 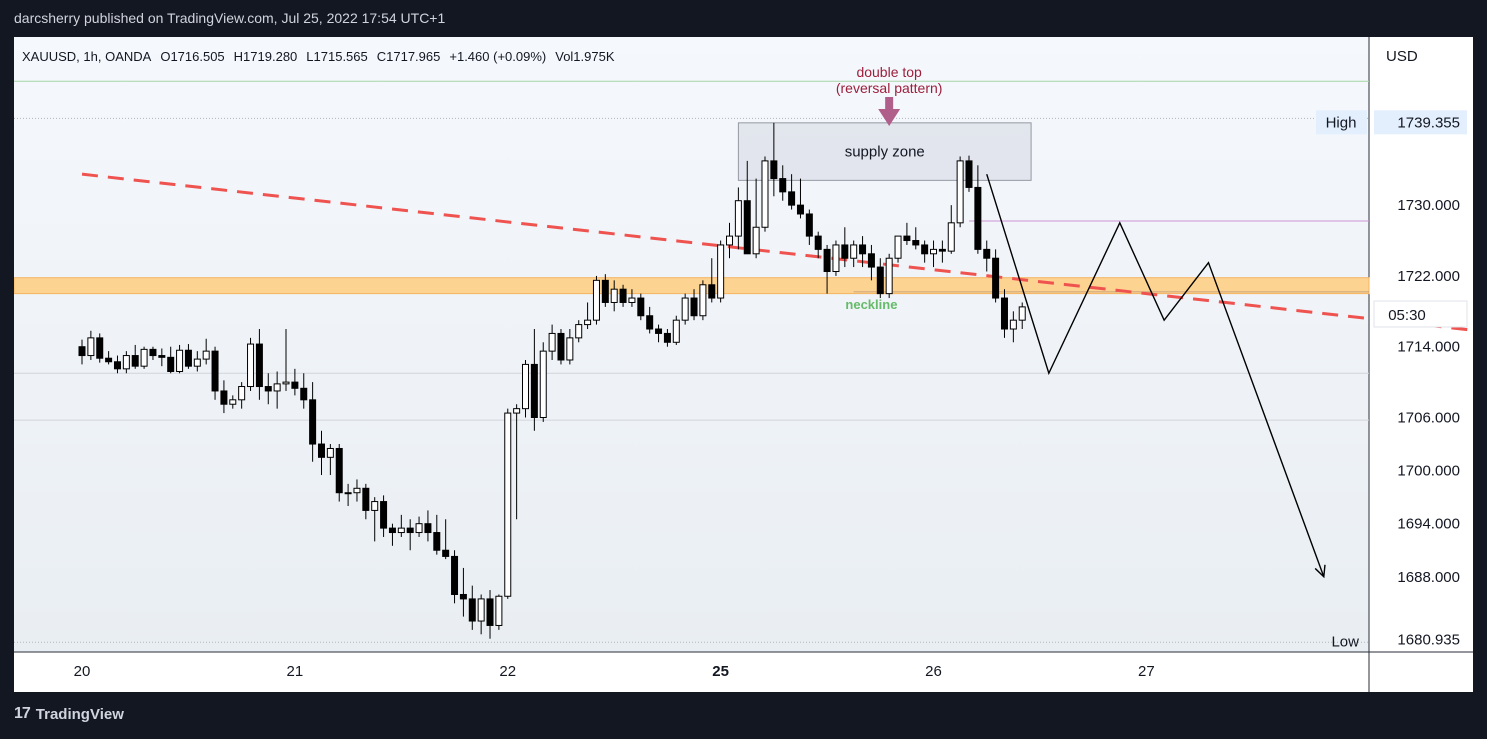 I want to click on legend-change: +1.460 (+0.09%), so click(x=497, y=56).